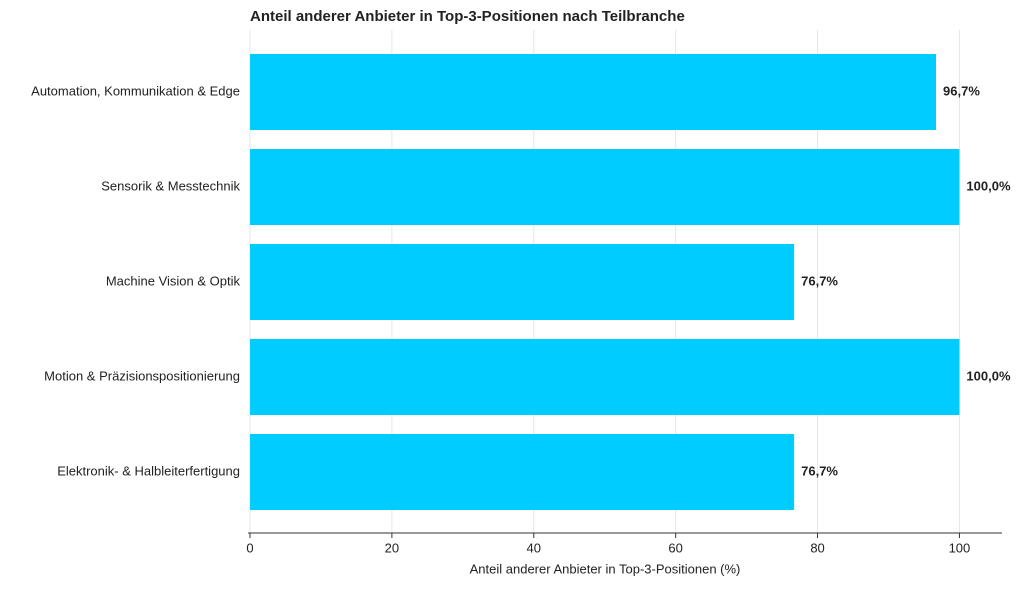 This screenshot has height=593, width=1024. Describe the element at coordinates (148, 470) in the screenshot. I see `y-tick-label: Elektronik- & Halbleiterfertigung` at that location.